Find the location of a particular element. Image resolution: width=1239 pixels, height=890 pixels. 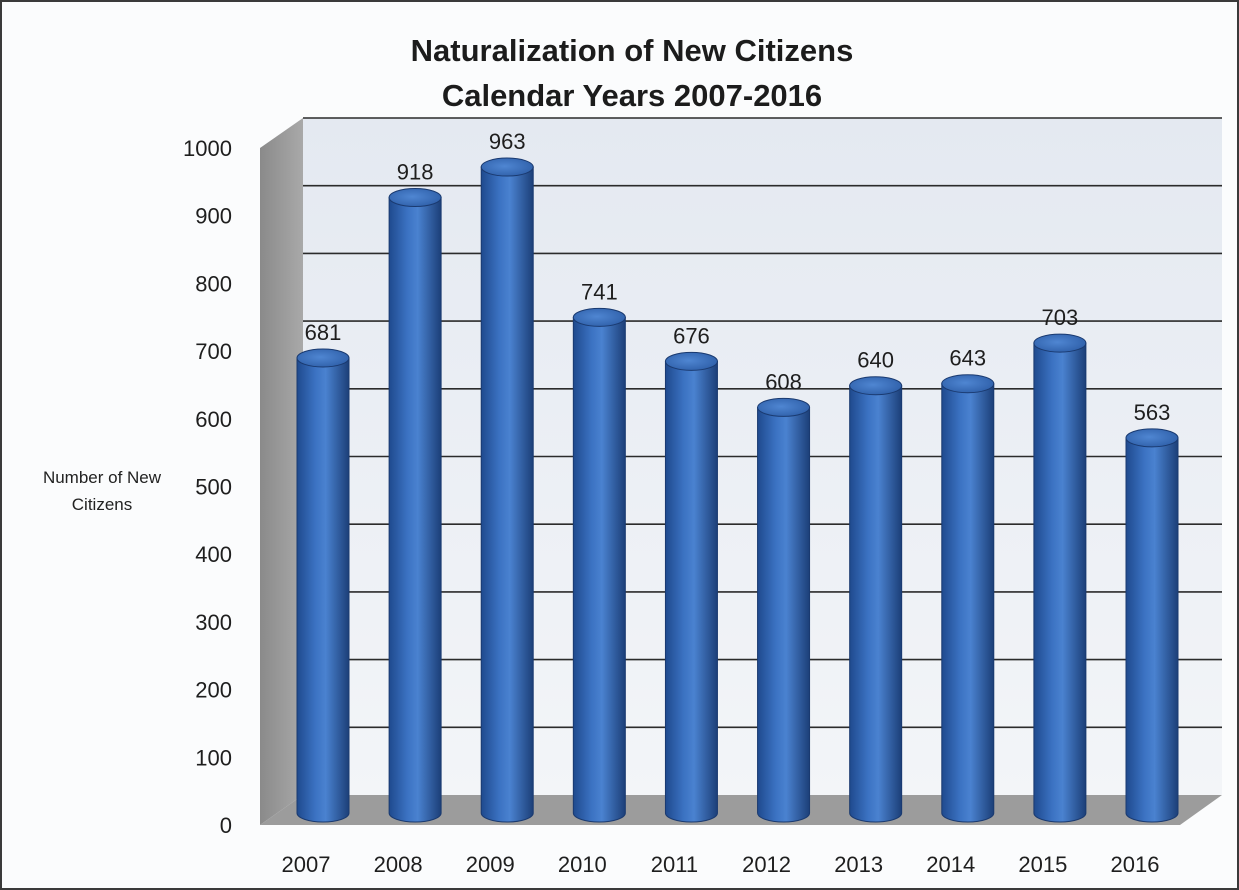

y-tick-label: 900 is located at coordinates (213, 216).